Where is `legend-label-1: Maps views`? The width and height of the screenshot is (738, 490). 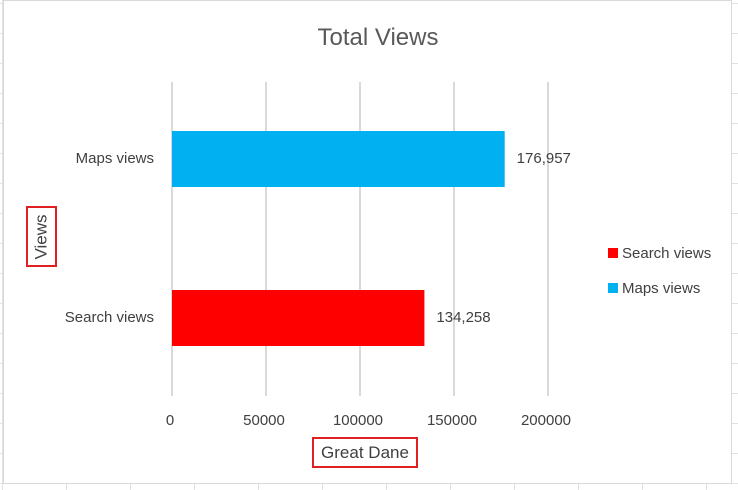 legend-label-1: Maps views is located at coordinates (661, 288).